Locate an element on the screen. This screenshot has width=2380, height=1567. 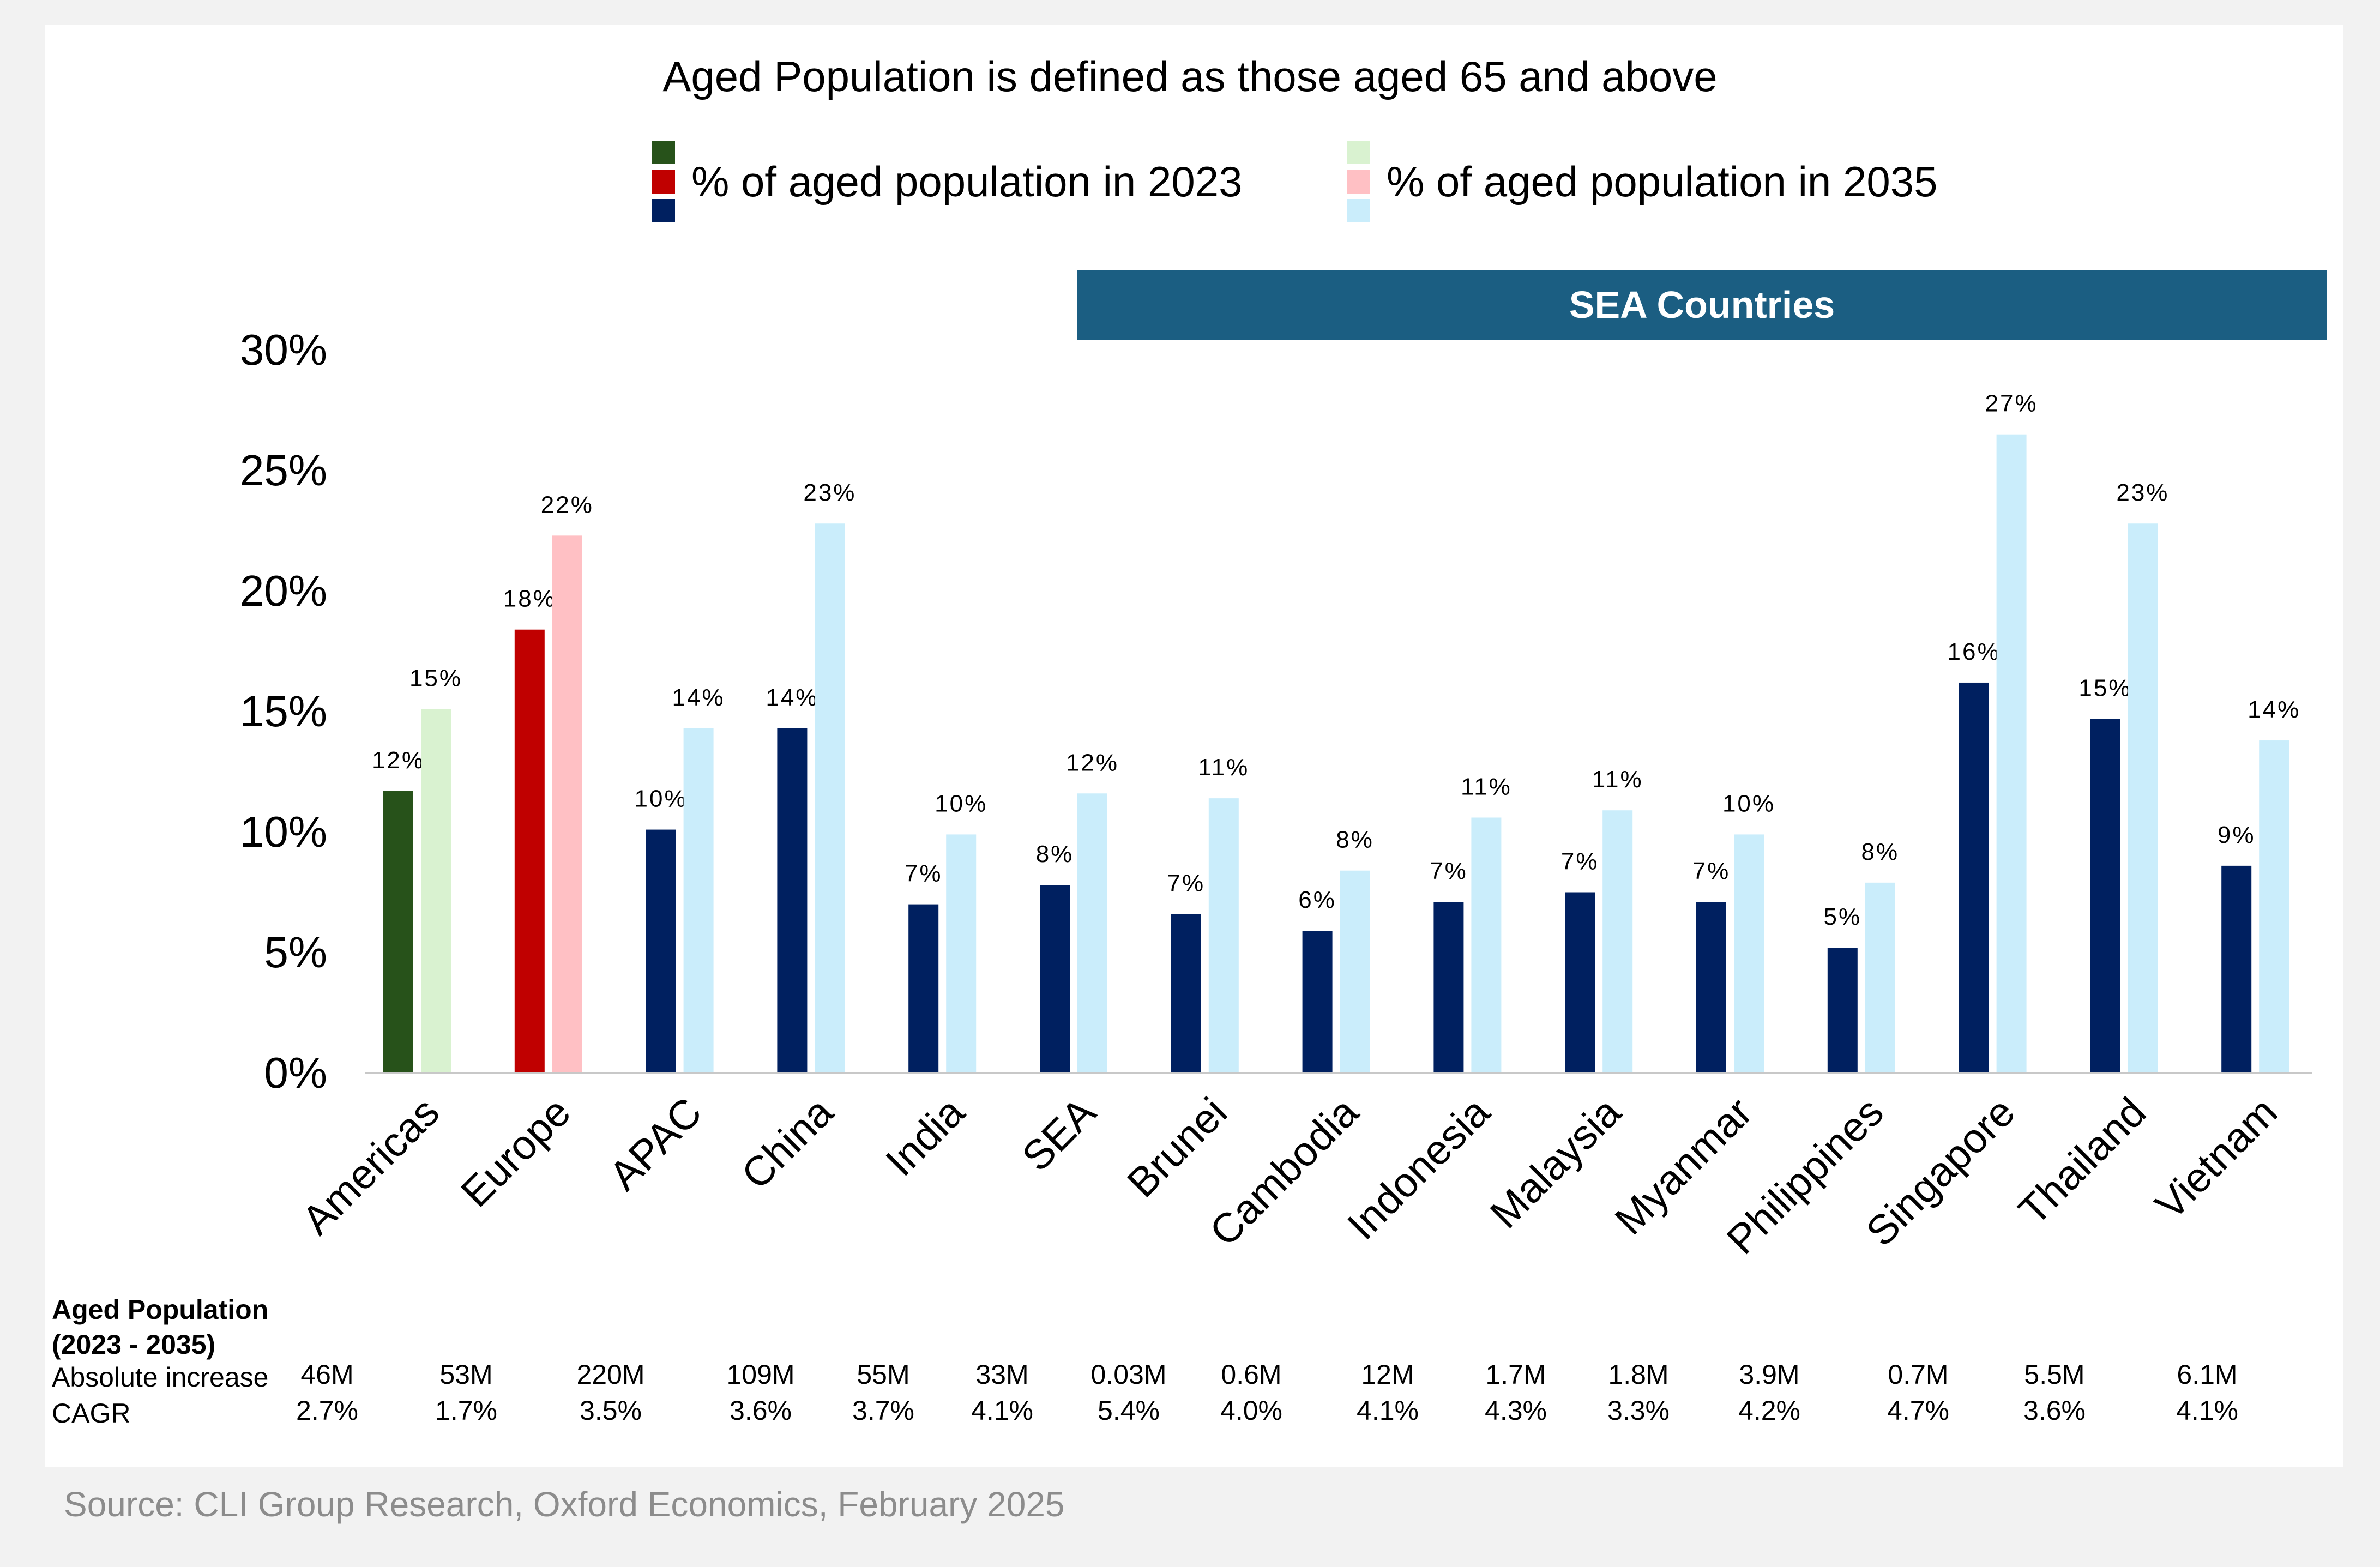
bar-2023-india is located at coordinates (923, 988).